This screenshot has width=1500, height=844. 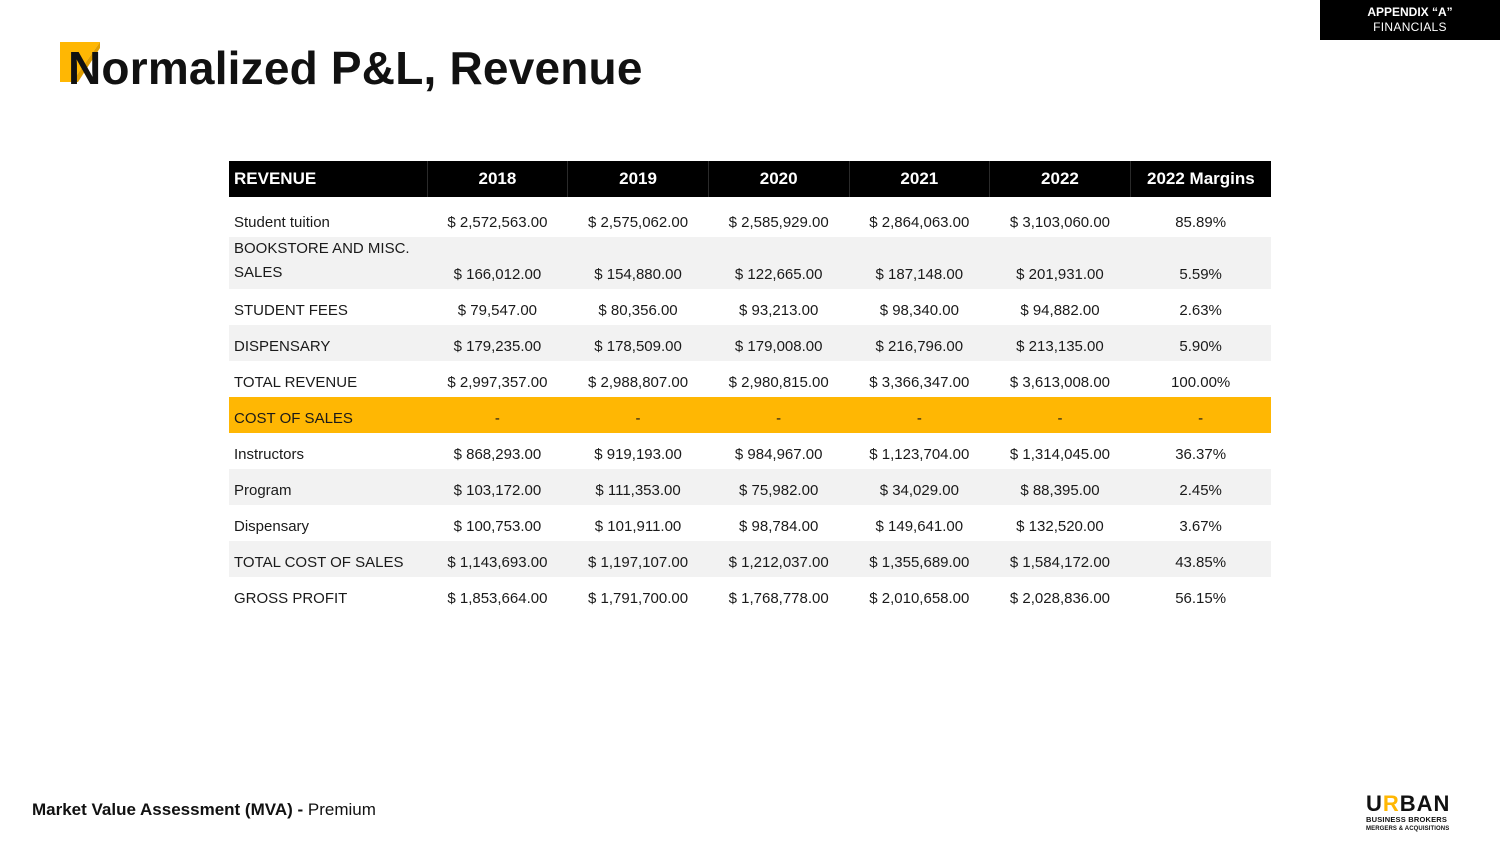 I want to click on row-label: STUDENT FEES, so click(x=291, y=310).